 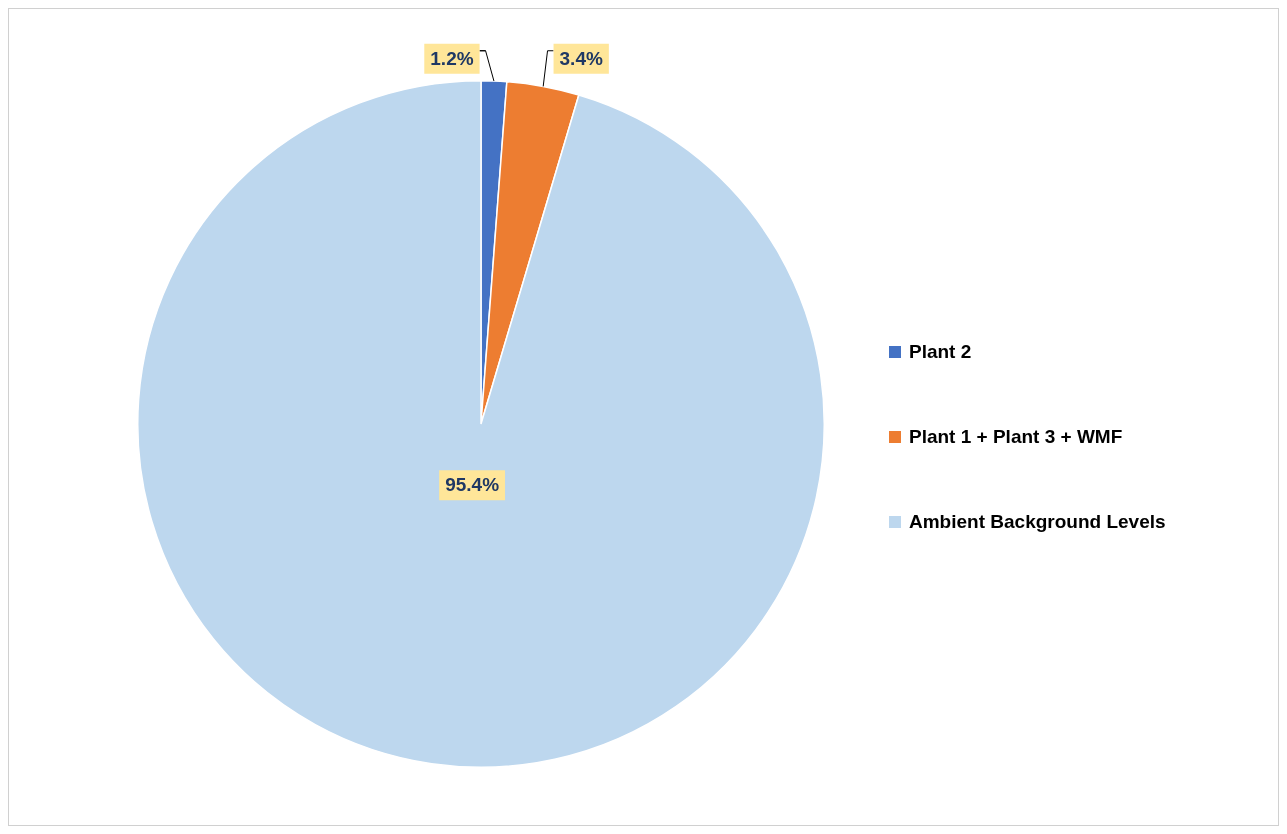 What do you see at coordinates (452, 58) in the screenshot?
I see `data-label: 1.2%` at bounding box center [452, 58].